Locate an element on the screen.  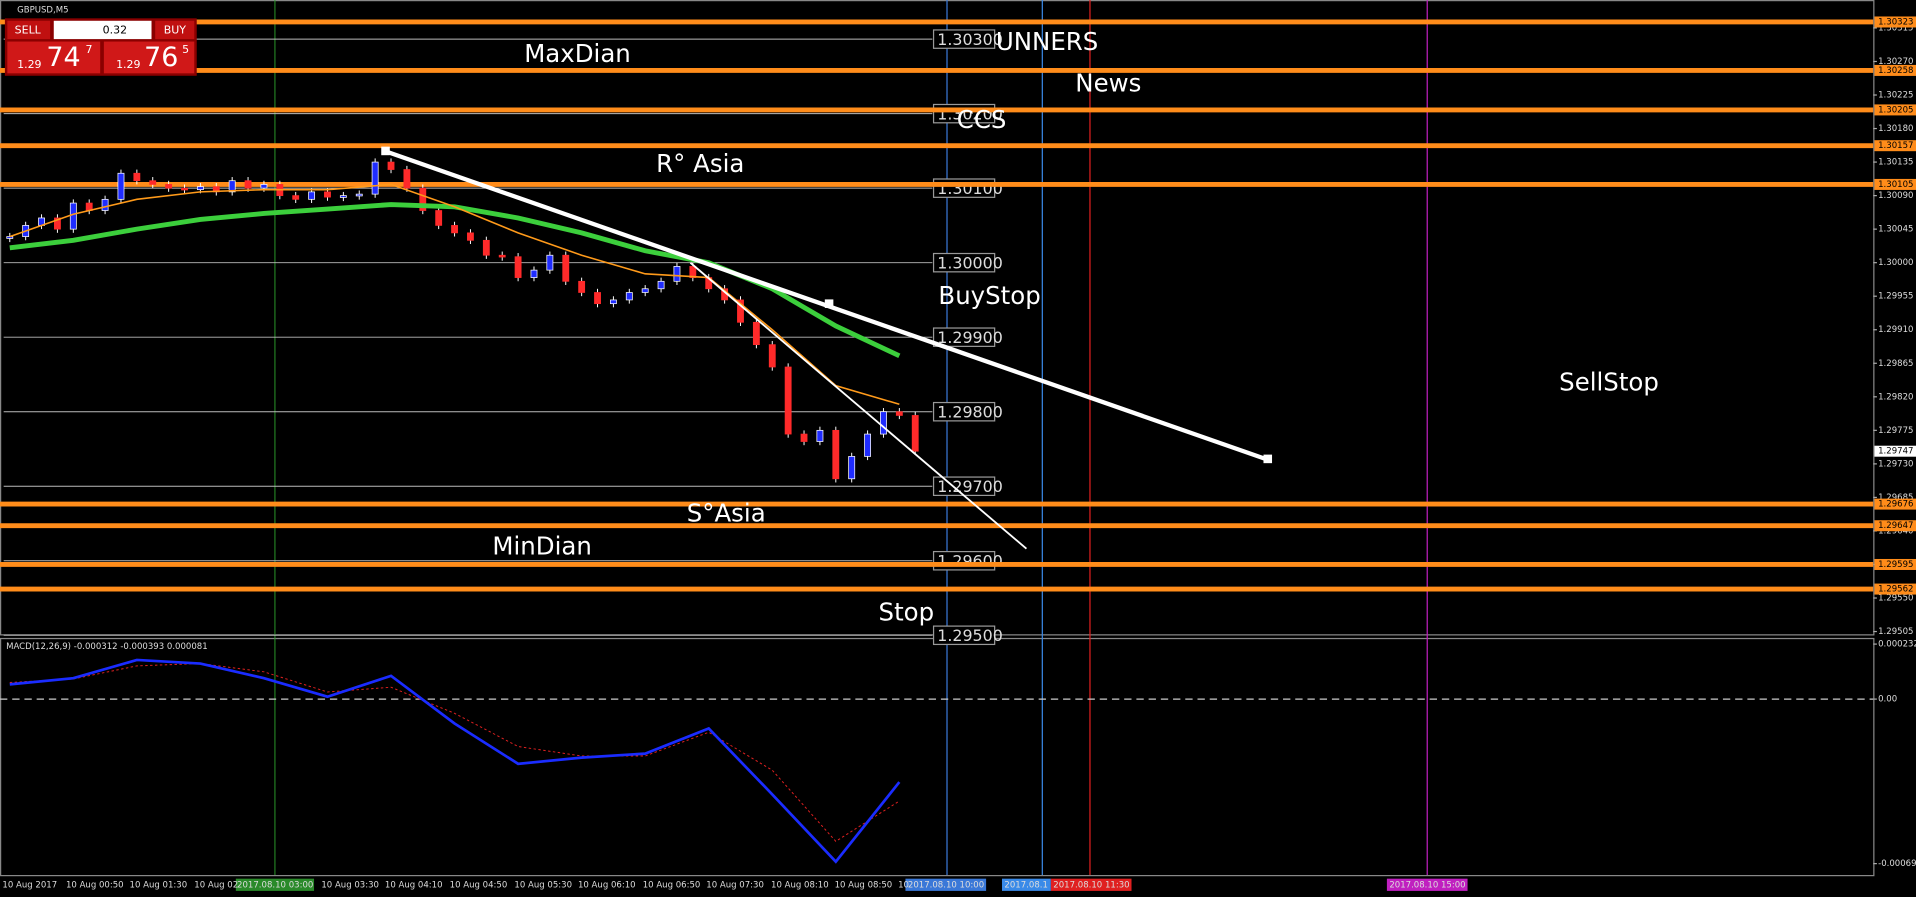
x-tick-label: 2017.08.10 03:00 is located at coordinates (275, 885).